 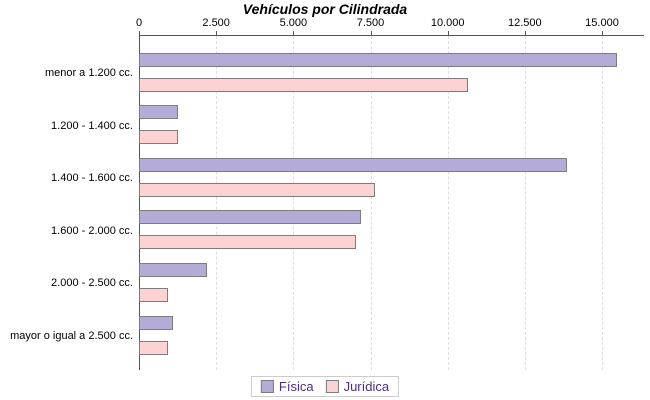 What do you see at coordinates (353, 164) in the screenshot?
I see `bar-fisica-row2` at bounding box center [353, 164].